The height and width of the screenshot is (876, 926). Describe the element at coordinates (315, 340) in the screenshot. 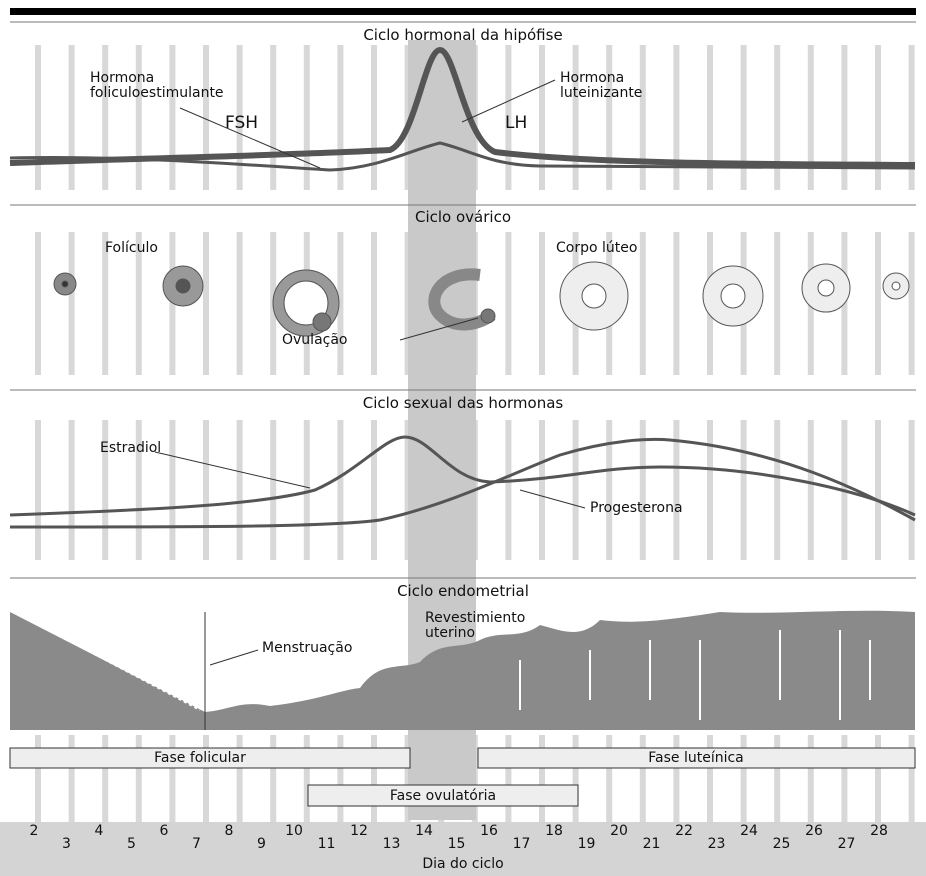

I see `ovulation-label: Ovulação` at that location.